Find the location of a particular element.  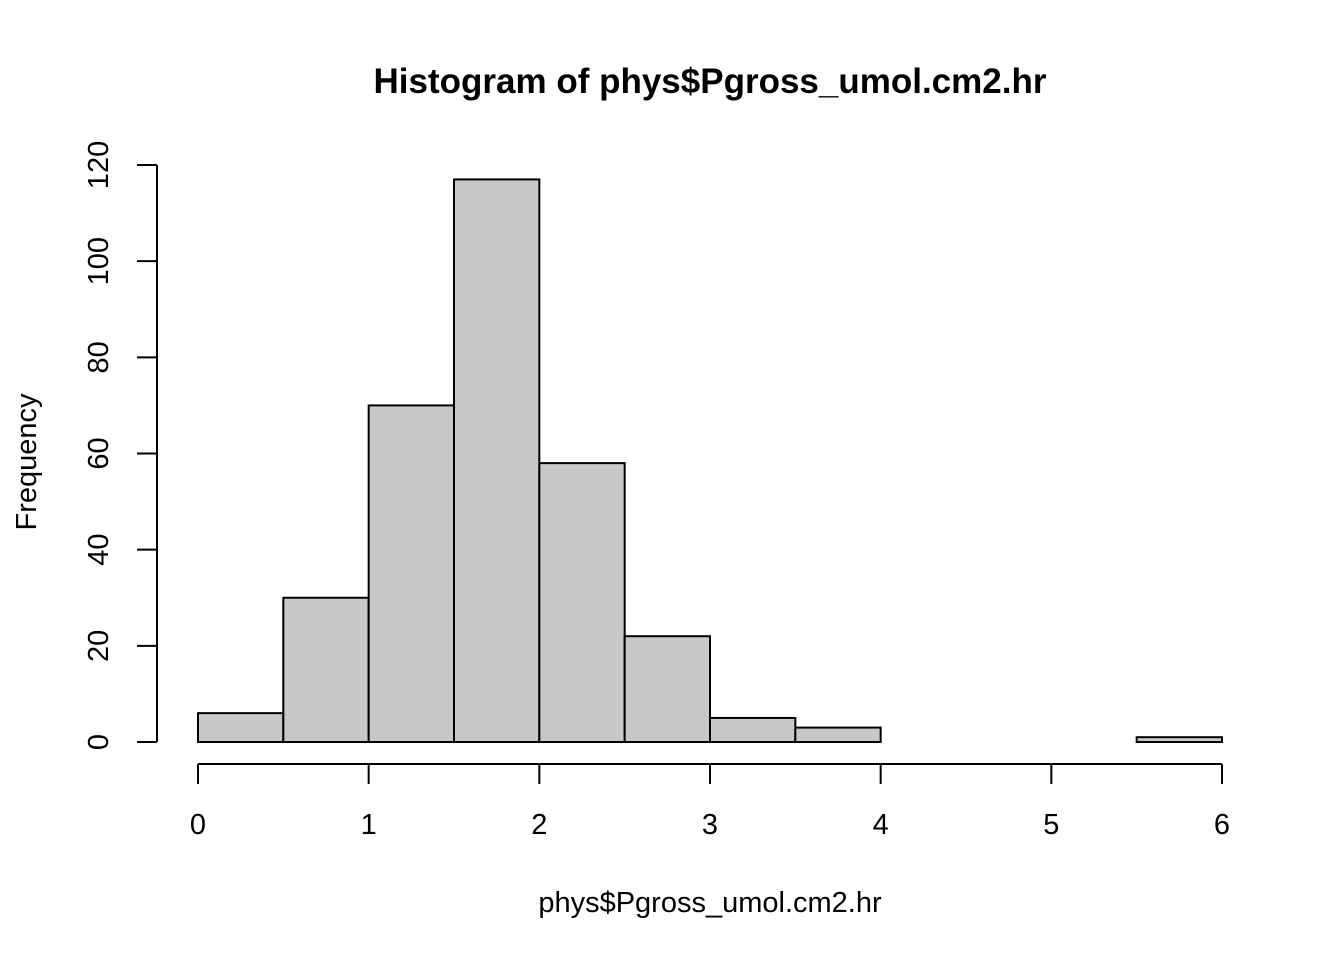

x-tick-label: 3 is located at coordinates (710, 825).